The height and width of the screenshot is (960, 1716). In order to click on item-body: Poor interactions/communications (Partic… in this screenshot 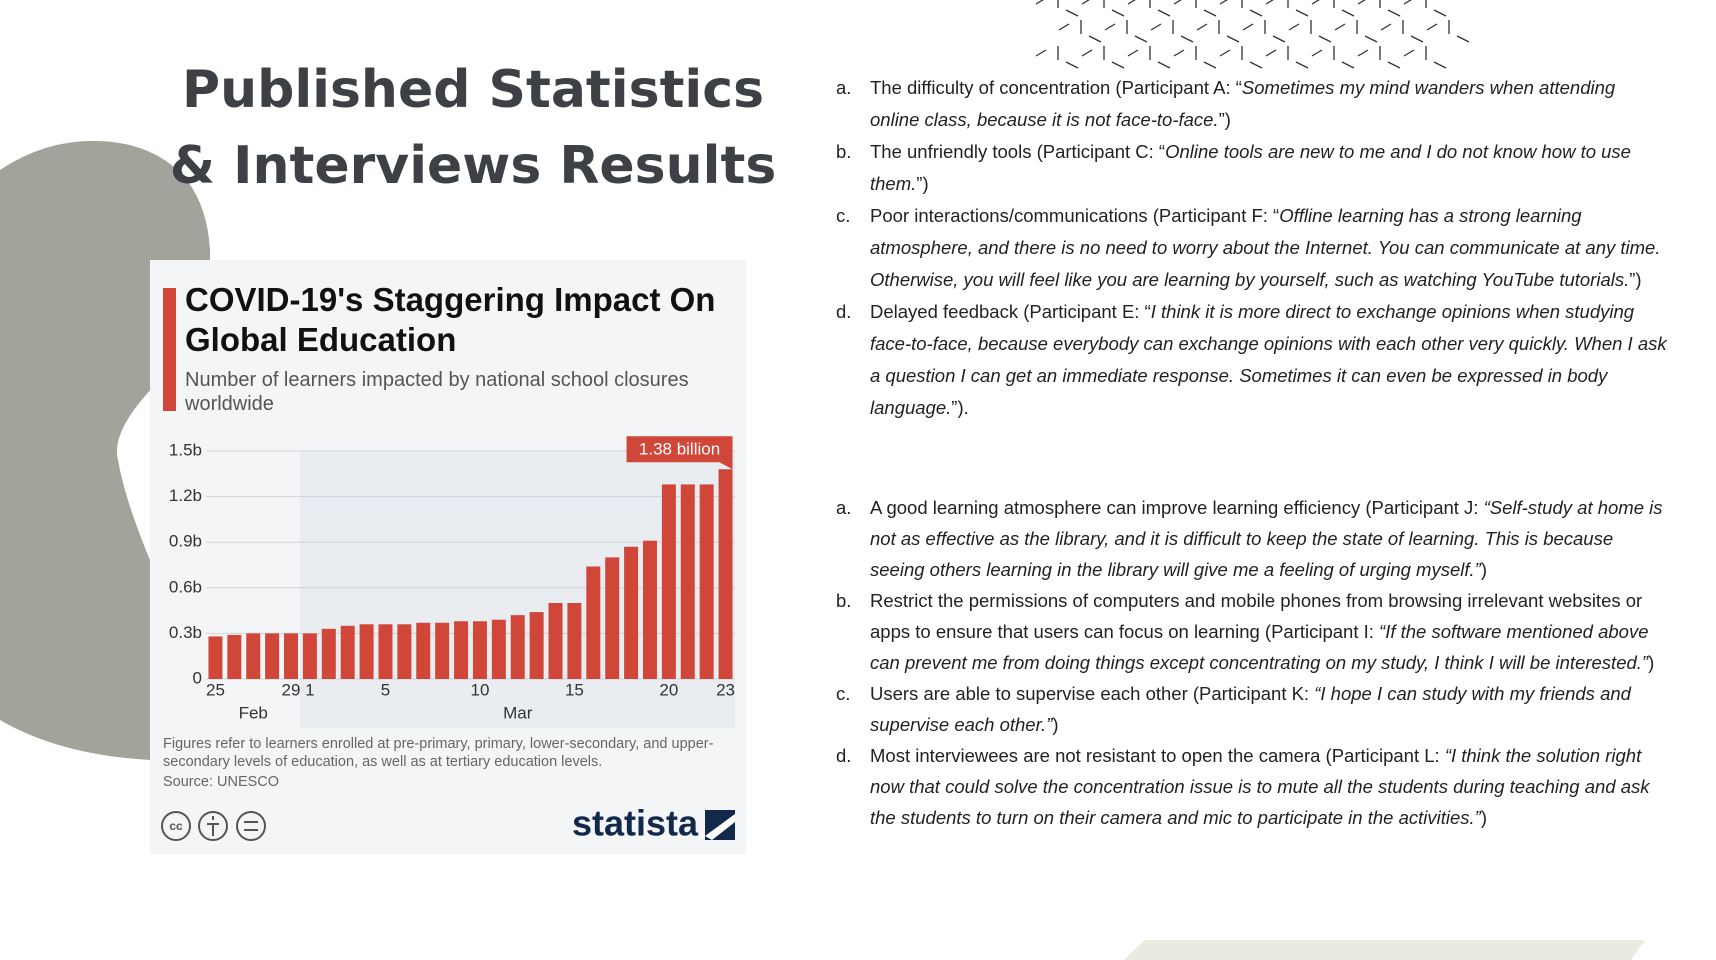, I will do `click(1269, 248)`.